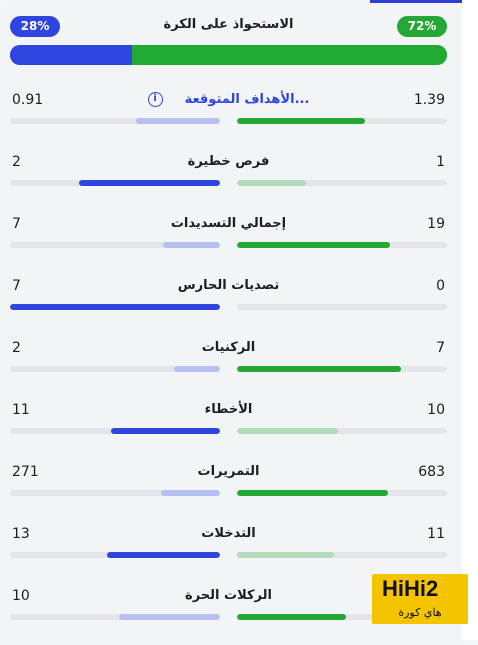 This screenshot has width=478, height=645. What do you see at coordinates (228, 613) in the screenshot?
I see `stat-row: 10 الركلات الحرة` at bounding box center [228, 613].